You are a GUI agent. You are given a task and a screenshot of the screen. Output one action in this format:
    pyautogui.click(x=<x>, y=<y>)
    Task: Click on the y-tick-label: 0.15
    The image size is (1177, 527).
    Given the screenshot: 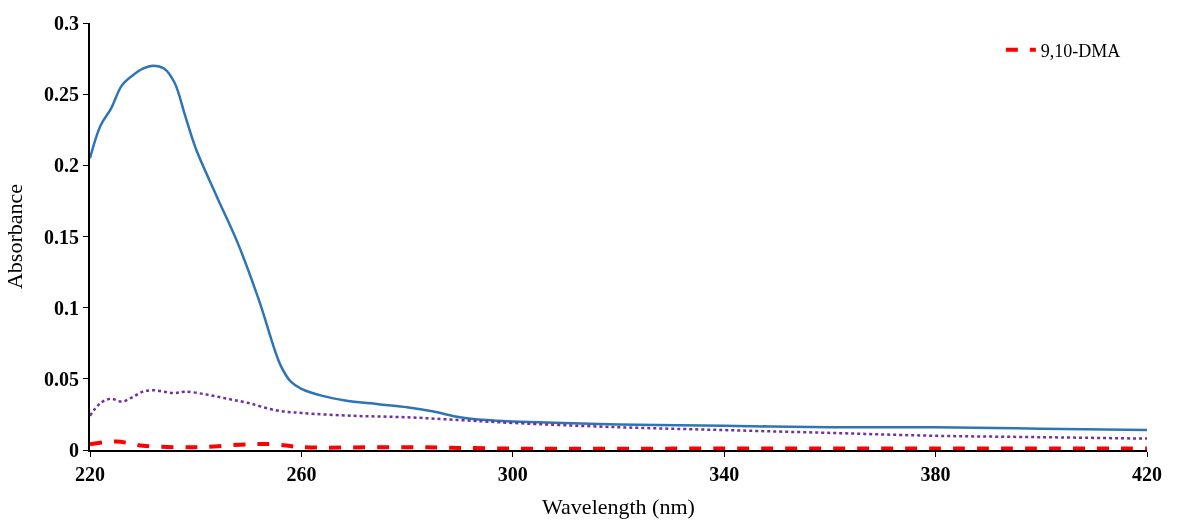 What is the action you would take?
    pyautogui.click(x=61, y=236)
    